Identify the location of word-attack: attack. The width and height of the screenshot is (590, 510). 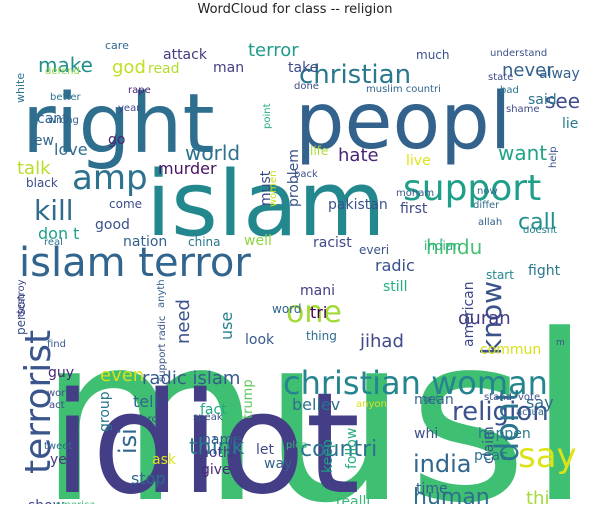
(185, 55).